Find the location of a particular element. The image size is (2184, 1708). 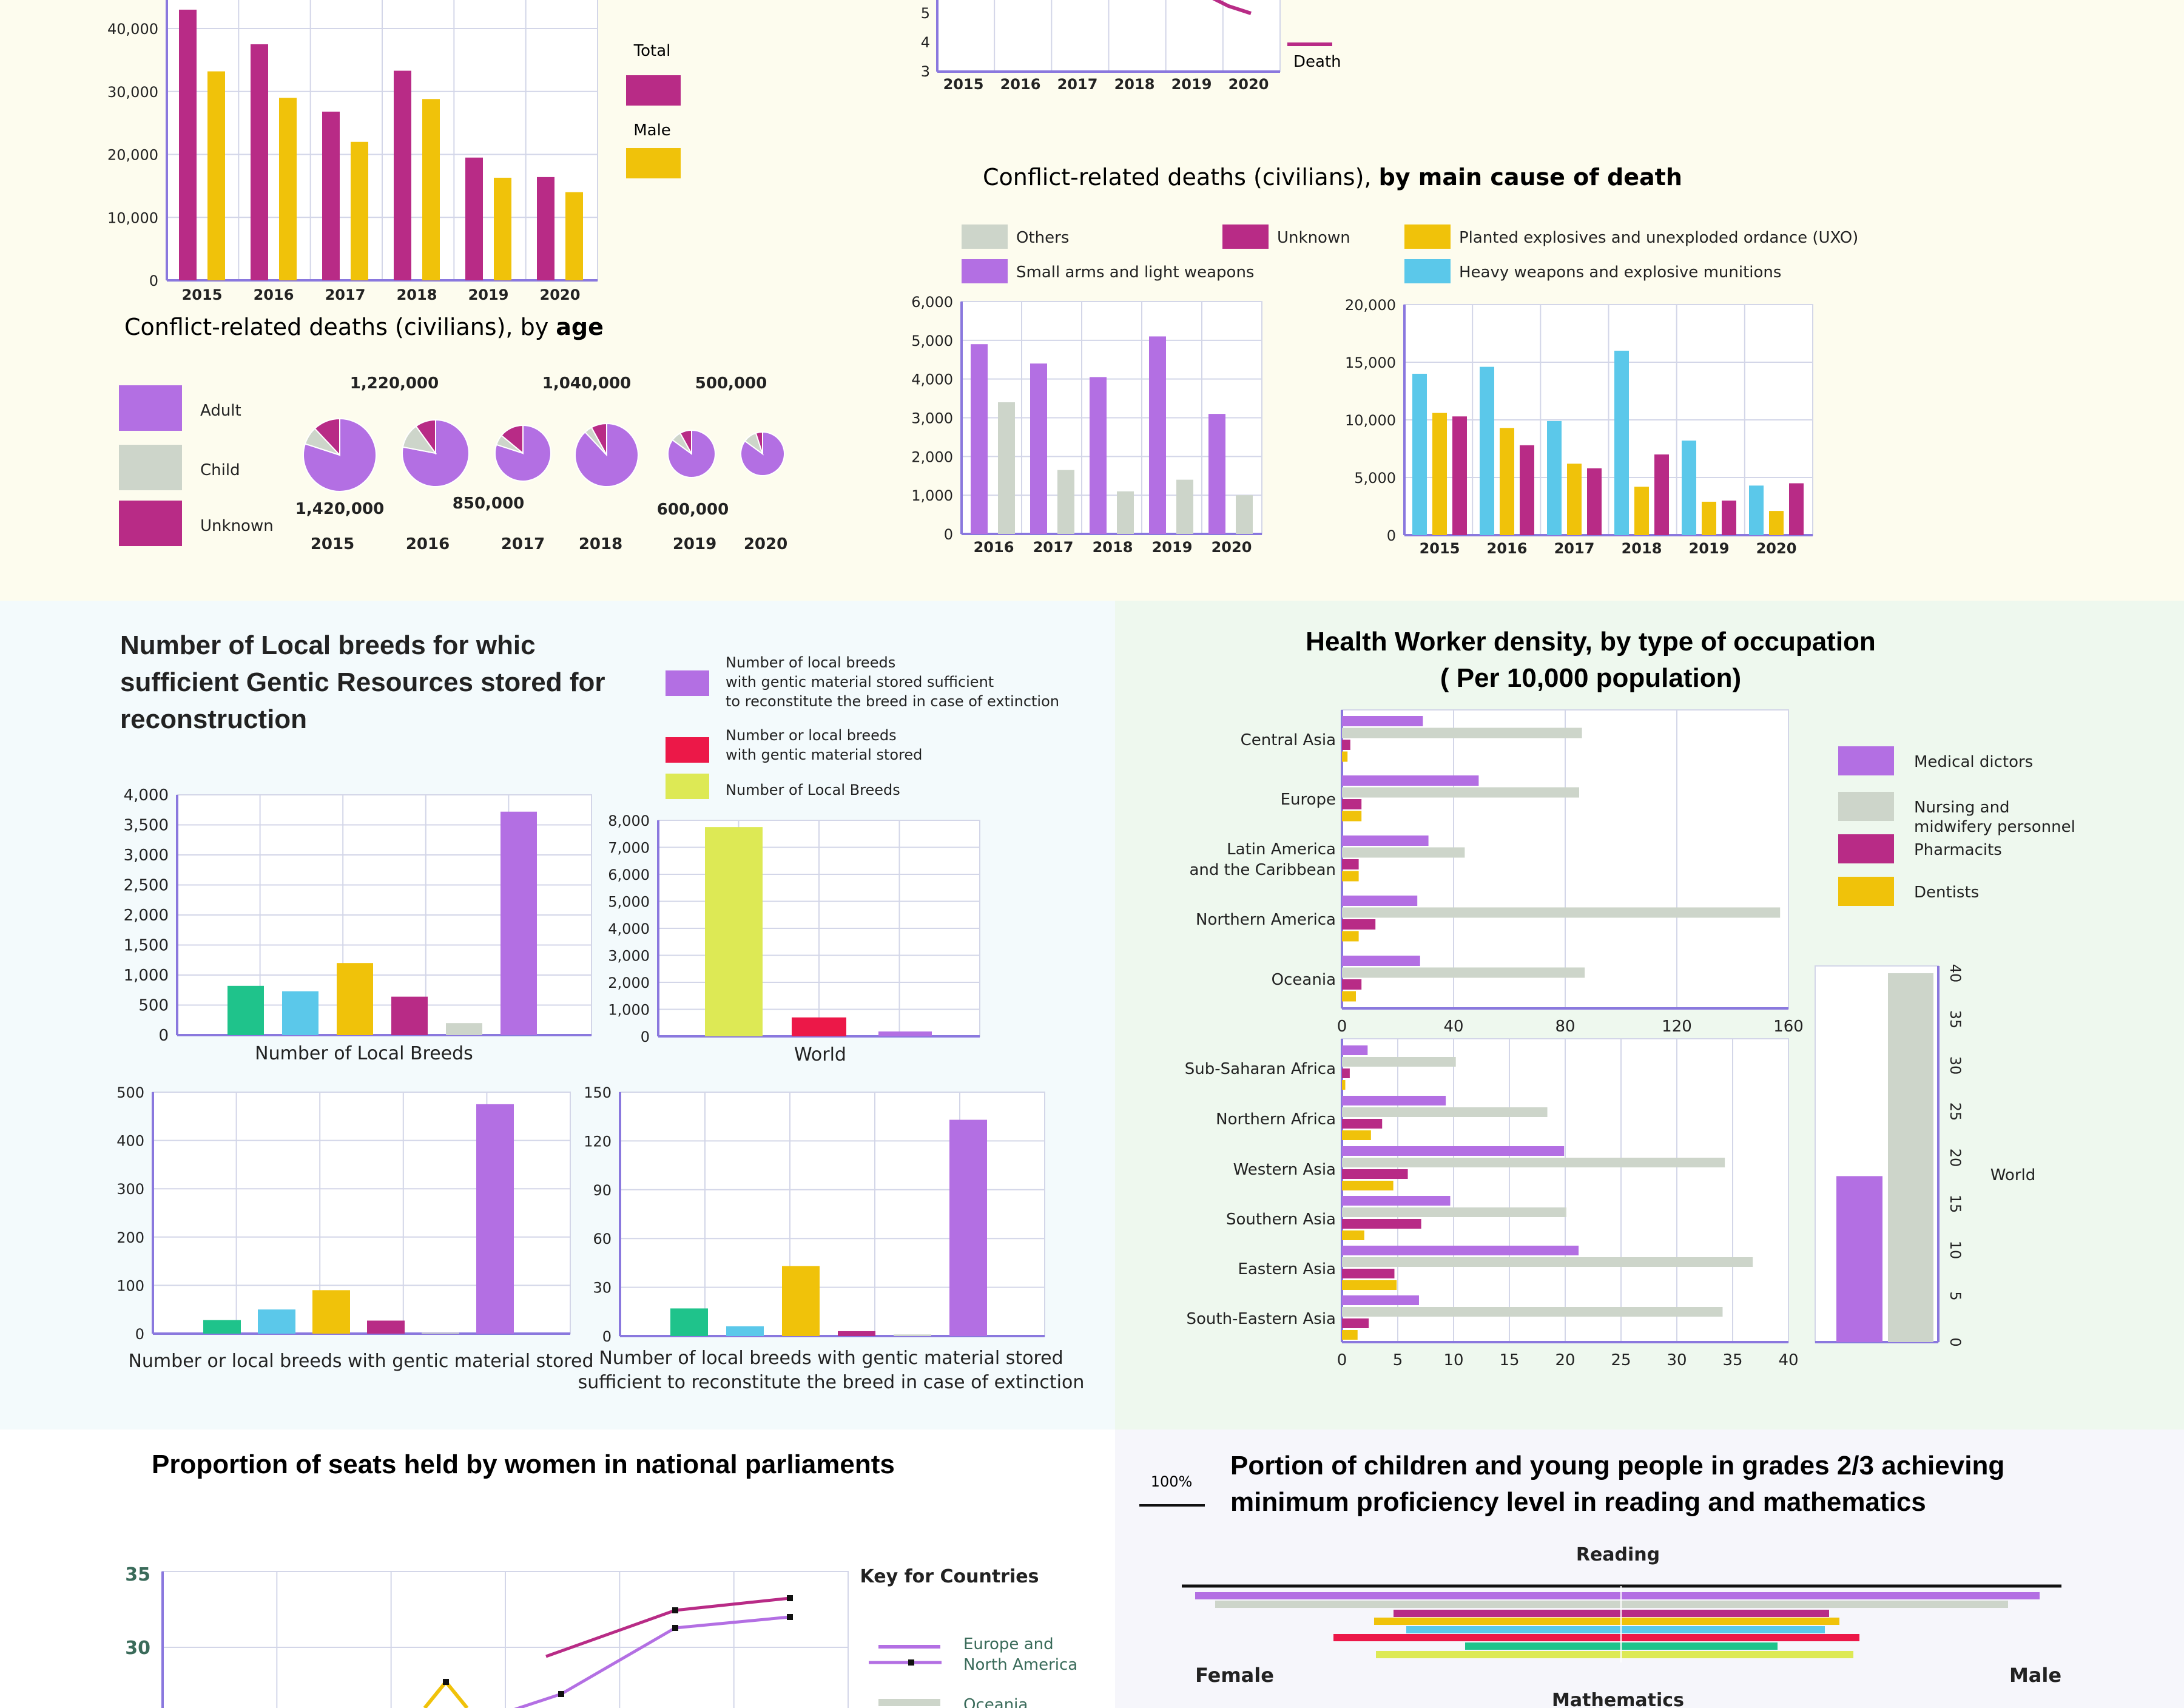

world-local-breeds-bar is located at coordinates (734, 932).